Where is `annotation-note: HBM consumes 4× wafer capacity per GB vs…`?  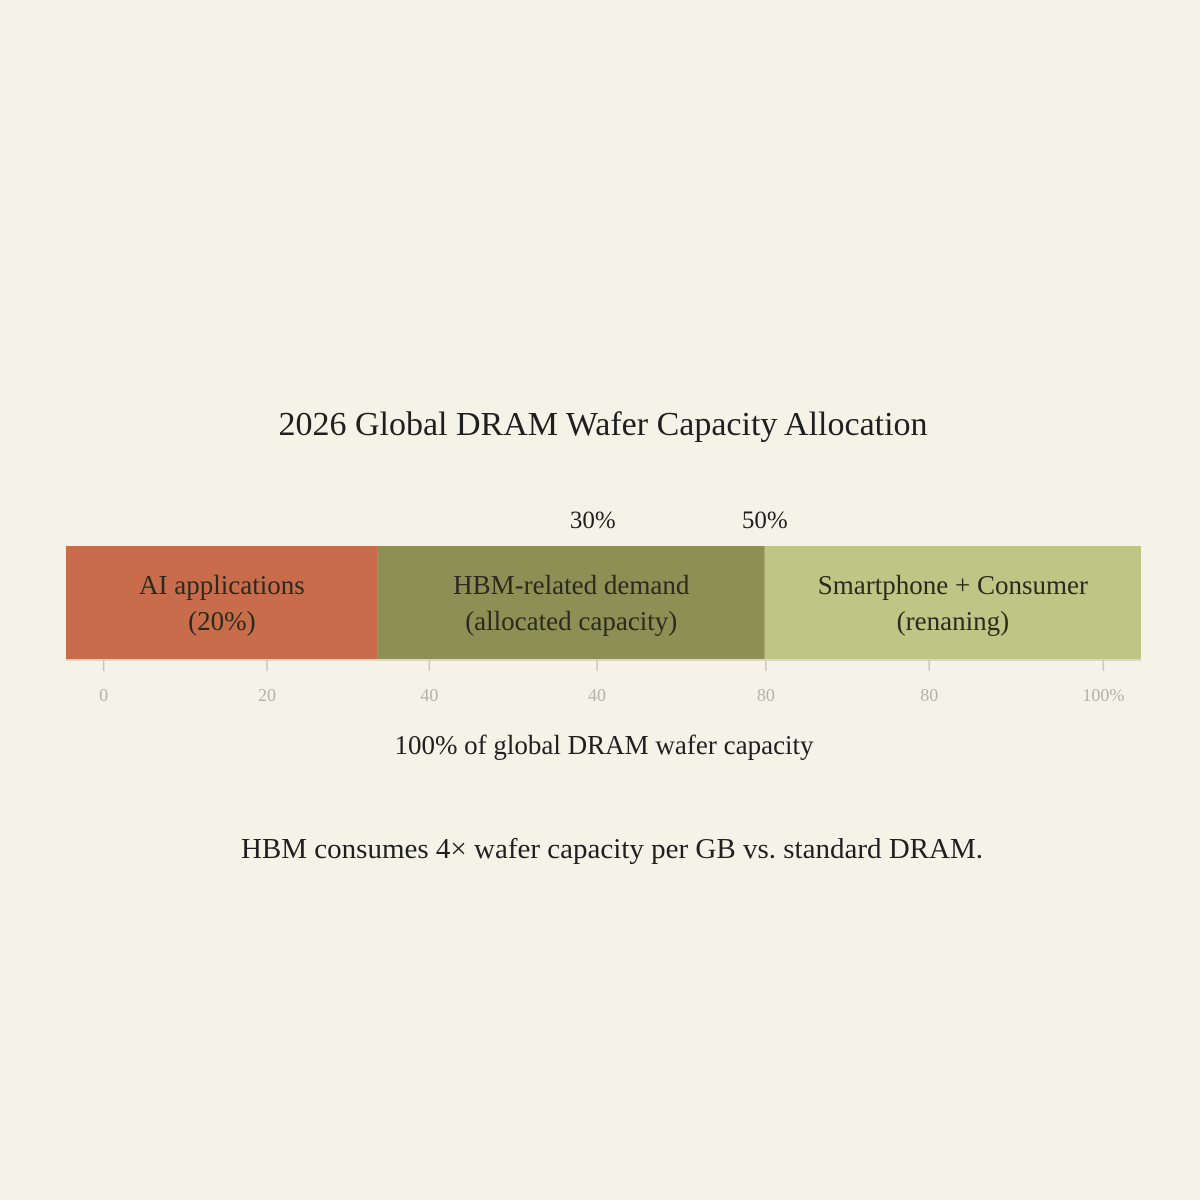 annotation-note: HBM consumes 4× wafer capacity per GB vs… is located at coordinates (612, 849).